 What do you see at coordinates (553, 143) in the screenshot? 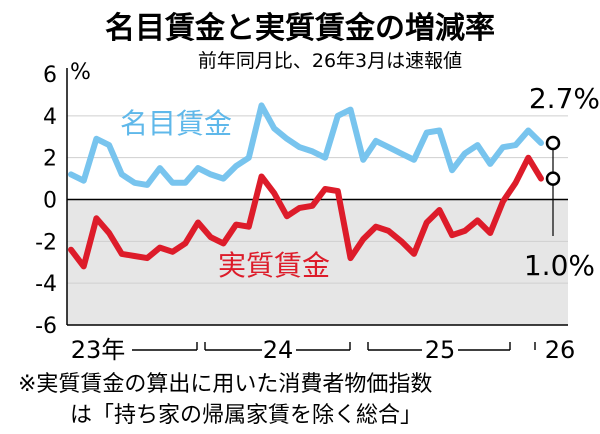
I see `marker-nominal-latest` at bounding box center [553, 143].